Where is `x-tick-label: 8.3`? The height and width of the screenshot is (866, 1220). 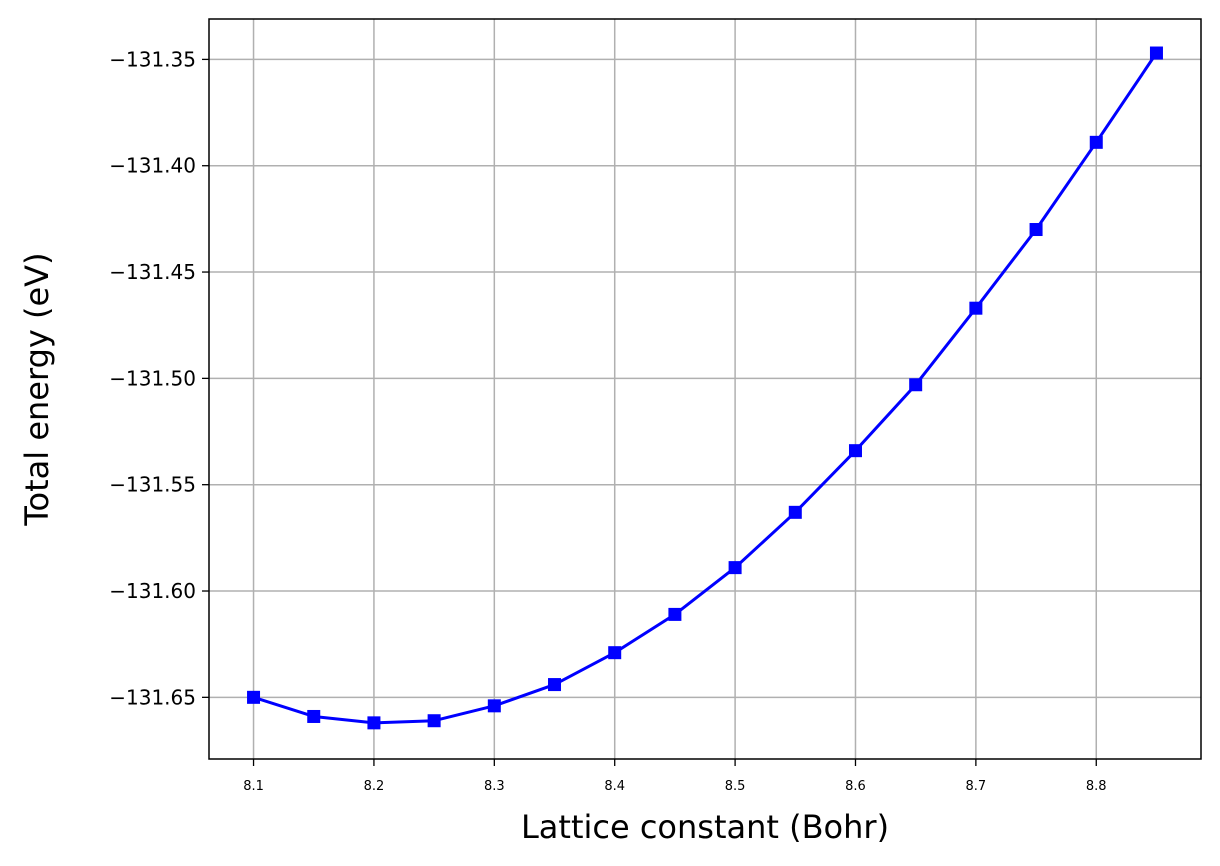 x-tick-label: 8.3 is located at coordinates (494, 786).